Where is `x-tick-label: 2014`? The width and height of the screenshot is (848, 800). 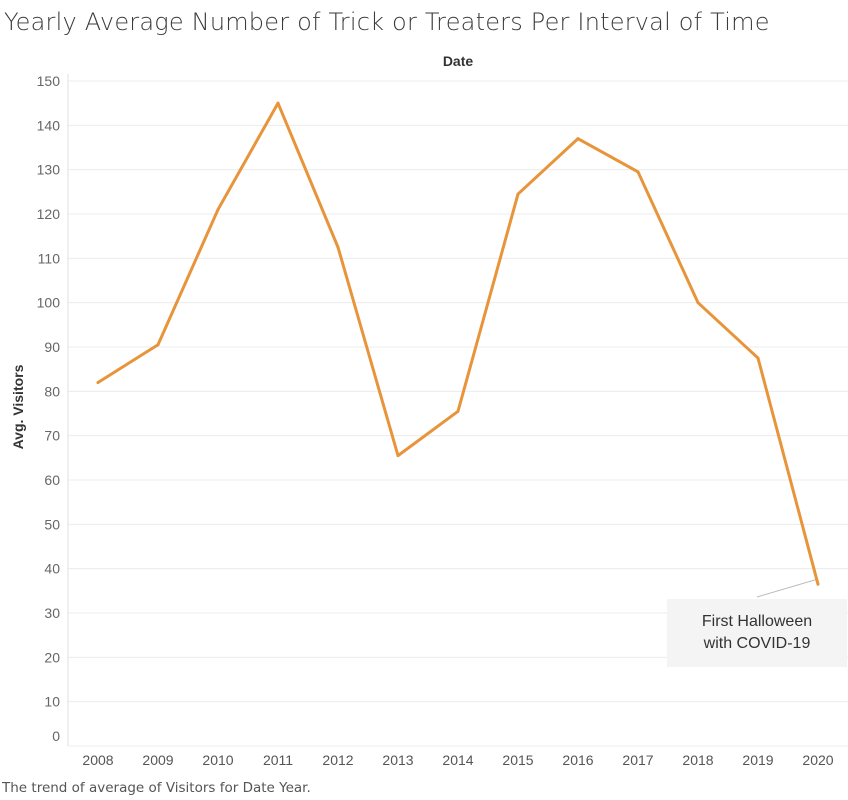
x-tick-label: 2014 is located at coordinates (457, 760).